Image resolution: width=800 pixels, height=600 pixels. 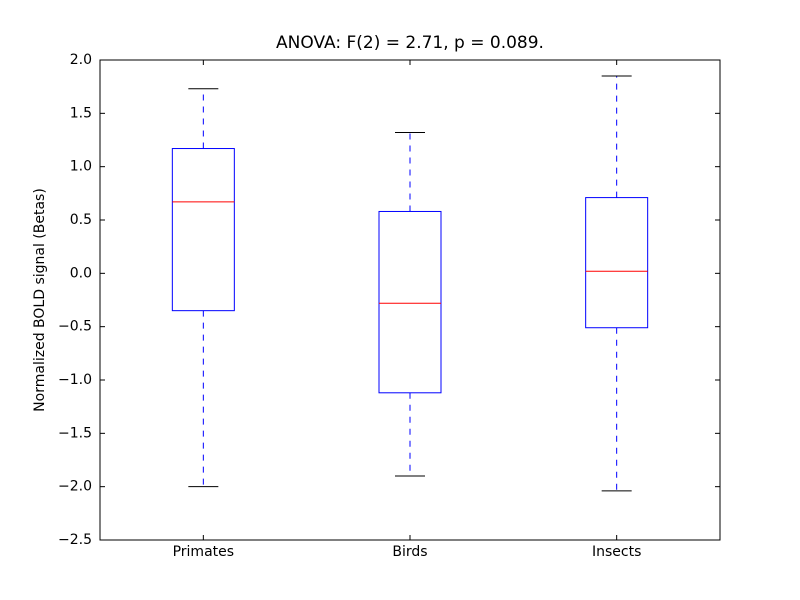 What do you see at coordinates (81, 113) in the screenshot?
I see `y-tick-label: 1.5` at bounding box center [81, 113].